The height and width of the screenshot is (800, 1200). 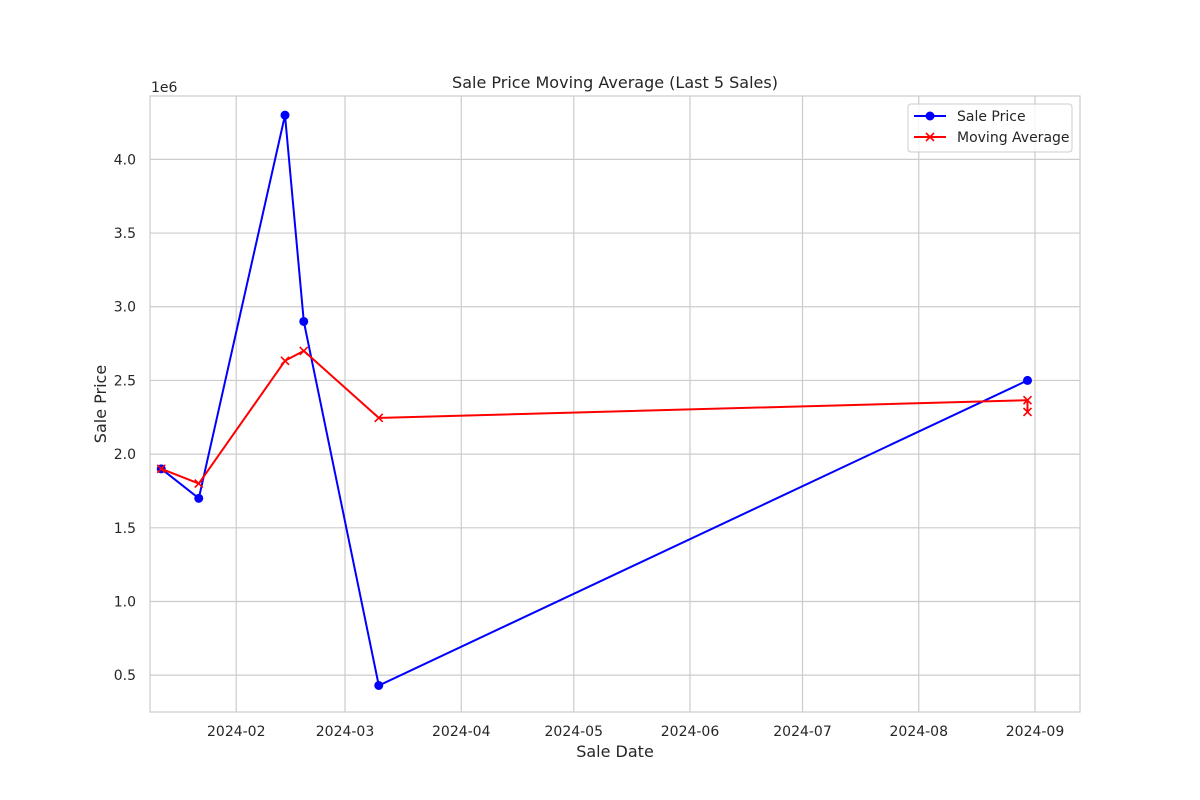 I want to click on legend-item-moving-average: Moving Average, so click(x=992, y=138).